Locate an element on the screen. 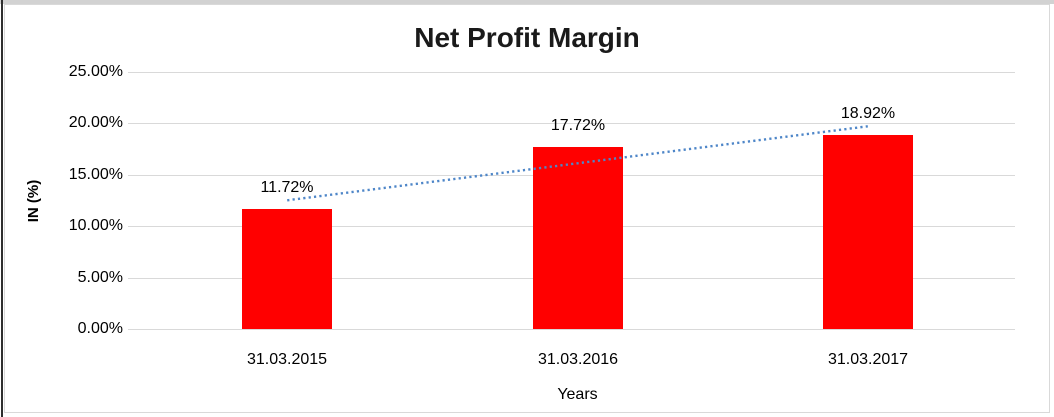 This screenshot has height=417, width=1054. category-label: 31.03.2016 is located at coordinates (578, 359).